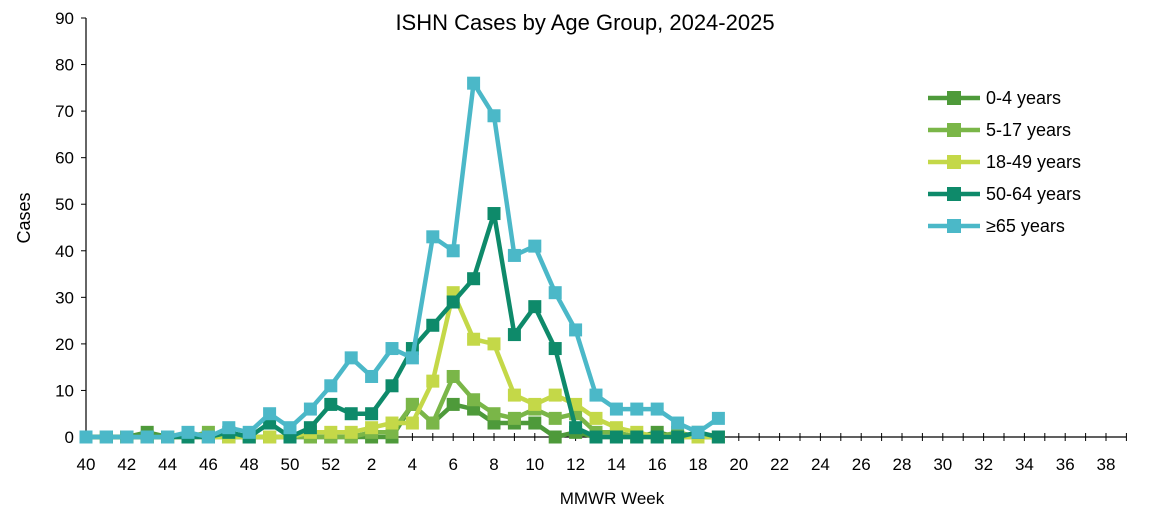 The width and height of the screenshot is (1149, 516). What do you see at coordinates (1028, 130) in the screenshot?
I see `legend-label: 5-17 years` at bounding box center [1028, 130].